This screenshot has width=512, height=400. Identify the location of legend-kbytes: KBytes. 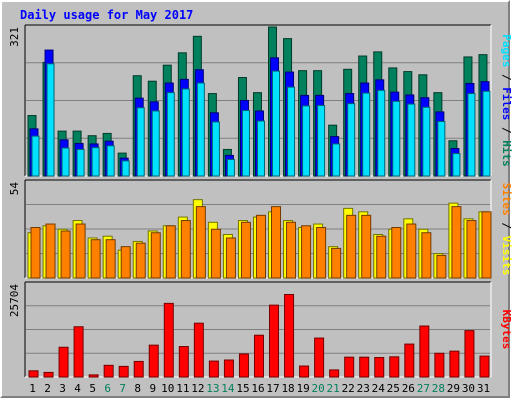
(506, 330).